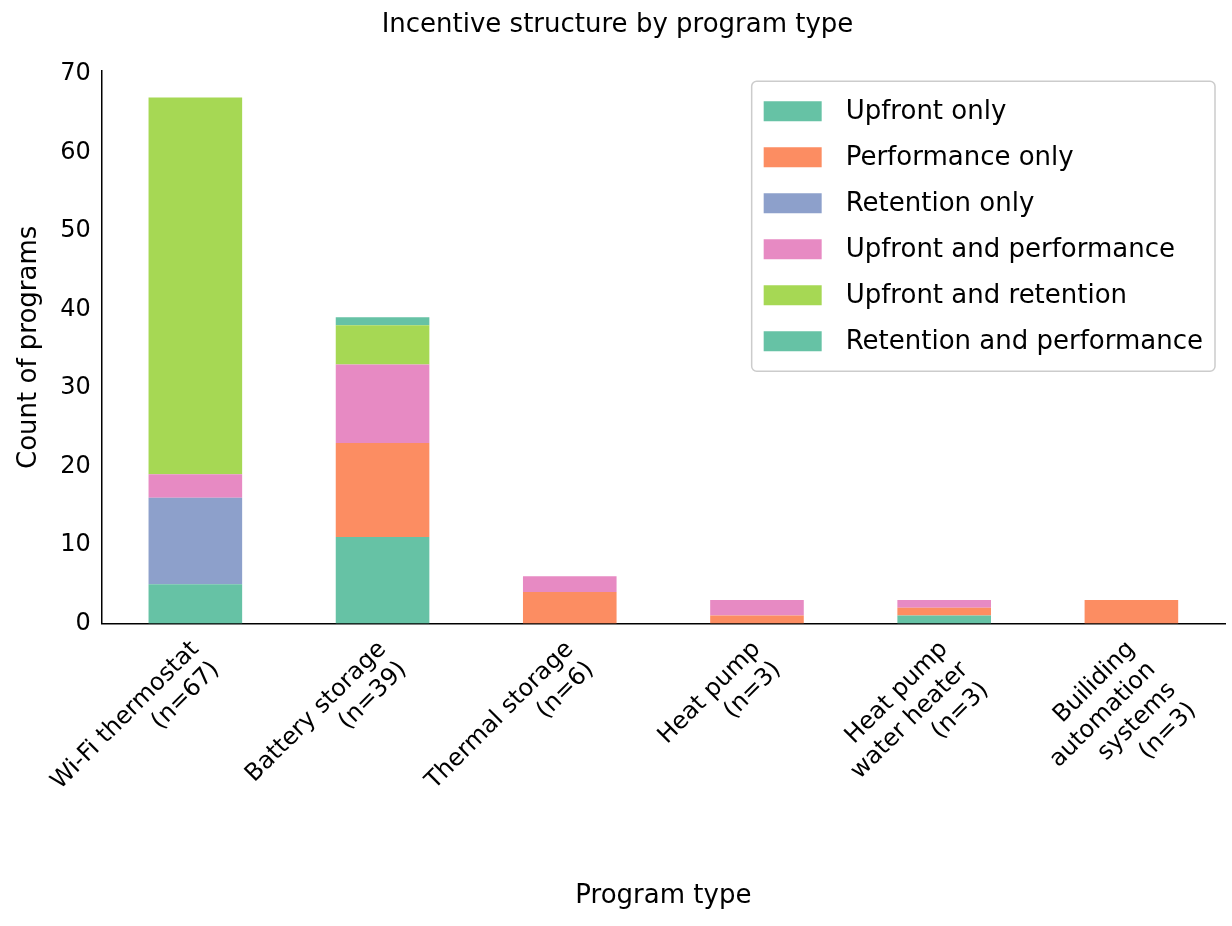  What do you see at coordinates (940, 201) in the screenshot?
I see `legend-label: Retention only` at bounding box center [940, 201].